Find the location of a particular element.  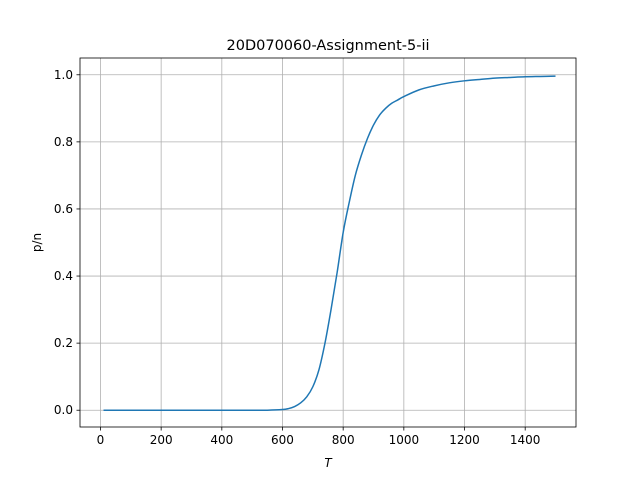

x-tick-label: 600 is located at coordinates (282, 440).